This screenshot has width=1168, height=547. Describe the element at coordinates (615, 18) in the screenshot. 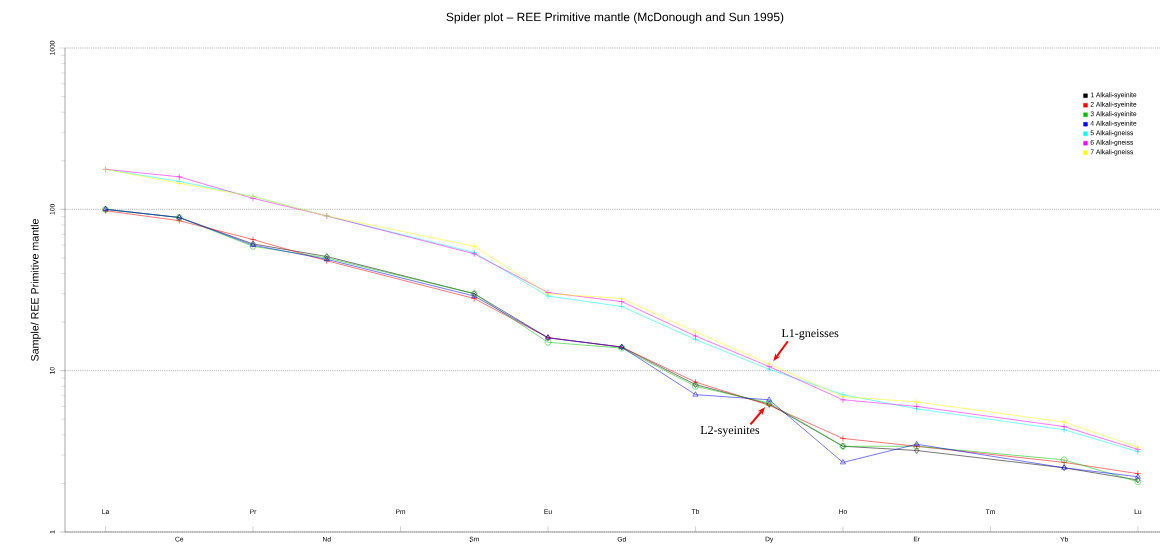

I see `chart-title: Spider plot – REE Primitive mantle (McDonough and Sun 1995)` at that location.